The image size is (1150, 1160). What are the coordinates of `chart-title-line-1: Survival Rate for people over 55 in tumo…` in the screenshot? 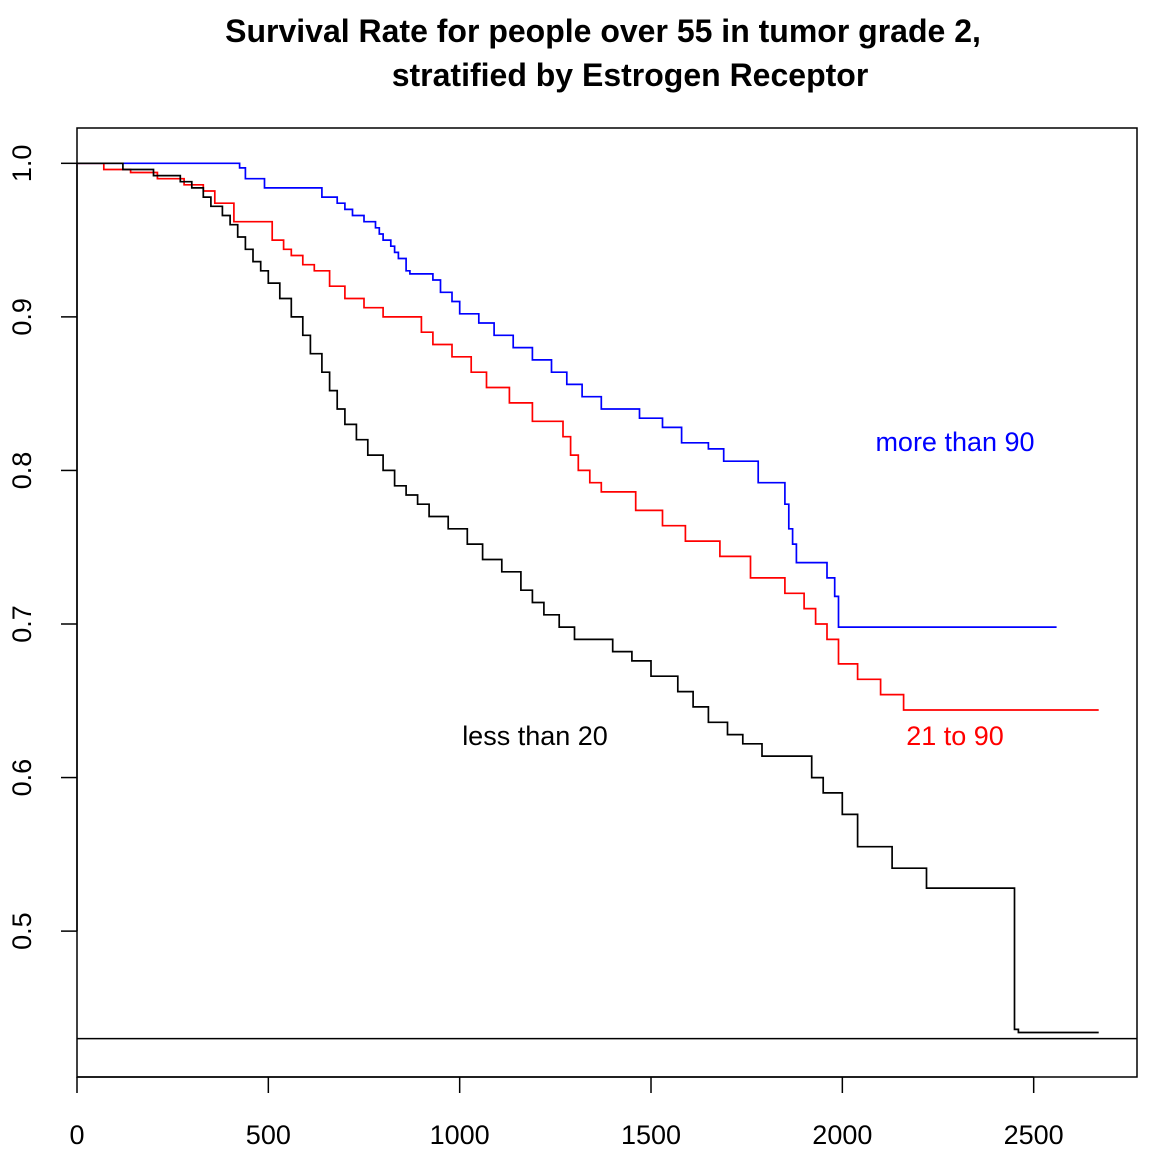 It's located at (603, 31).